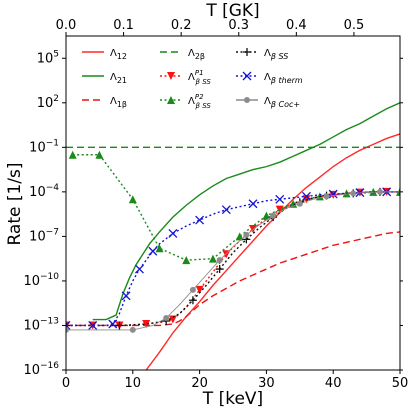 This screenshot has width=415, height=415. Describe the element at coordinates (283, 78) in the screenshot. I see `legend-label: Λβ therm` at that location.